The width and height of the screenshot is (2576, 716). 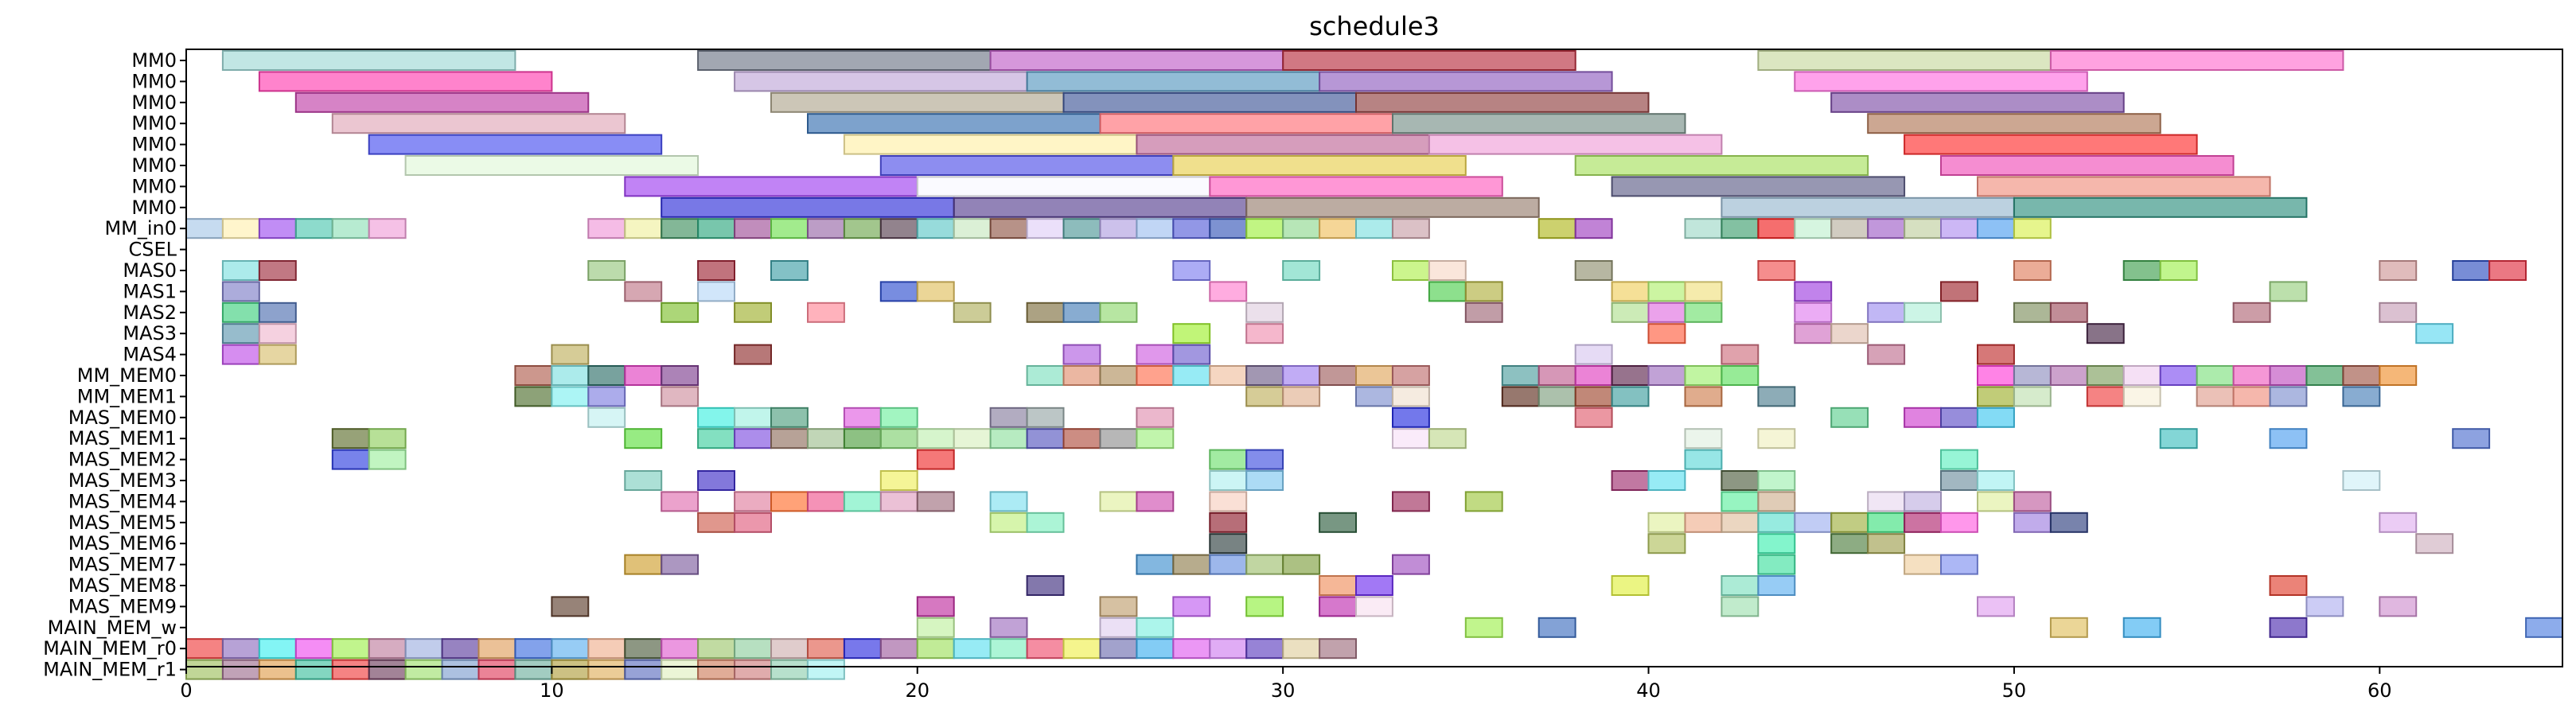 What do you see at coordinates (2014, 690) in the screenshot?
I see `x-tick-label: 50` at bounding box center [2014, 690].